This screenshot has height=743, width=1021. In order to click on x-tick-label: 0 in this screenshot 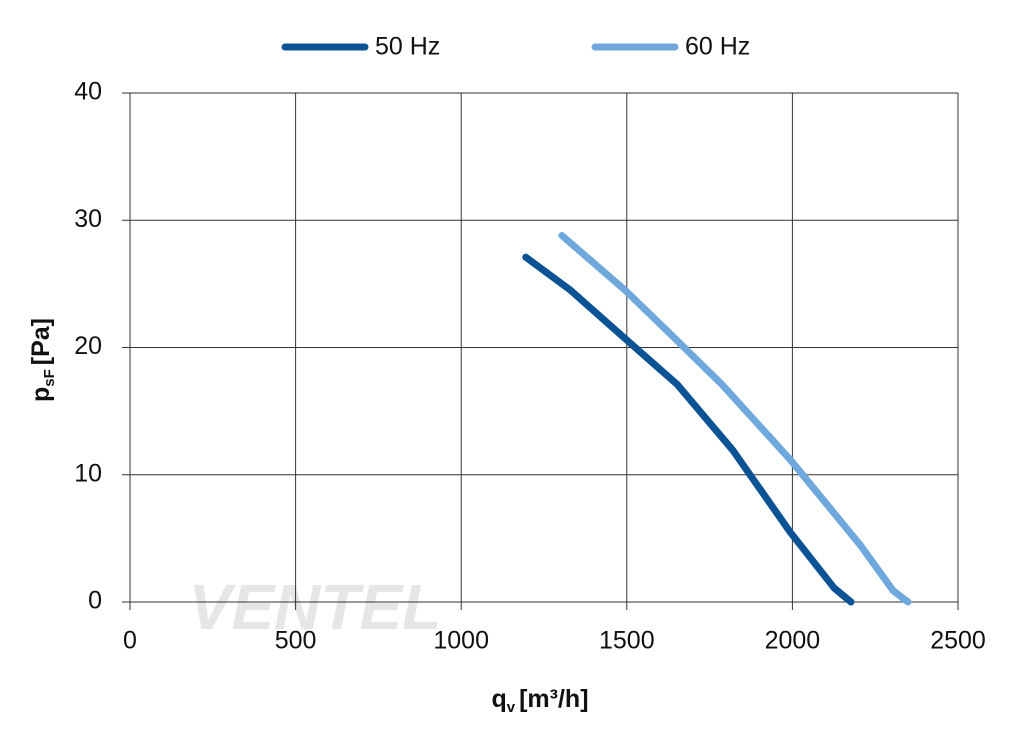, I will do `click(130, 641)`.